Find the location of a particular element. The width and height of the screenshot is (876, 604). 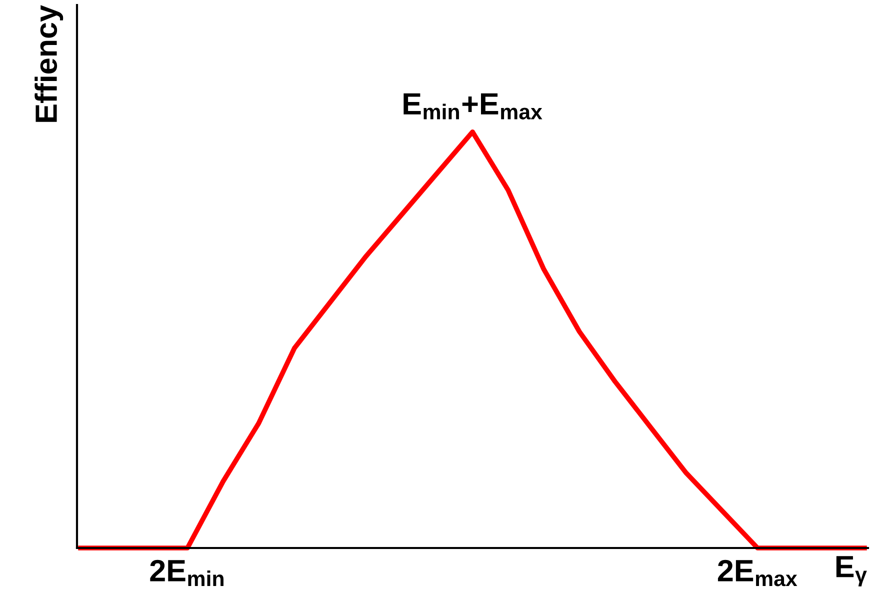

x-axis-title: E$_{γ}$ is located at coordinates (851, 571).